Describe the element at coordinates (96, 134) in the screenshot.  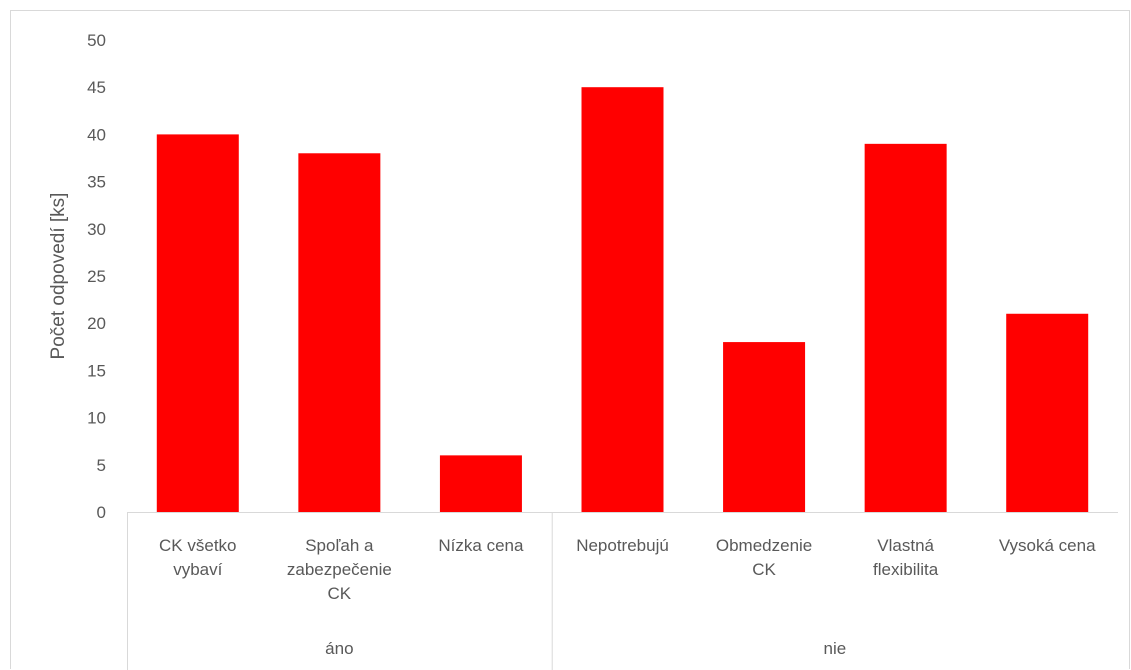
I see `y-tick-label: 40` at that location.